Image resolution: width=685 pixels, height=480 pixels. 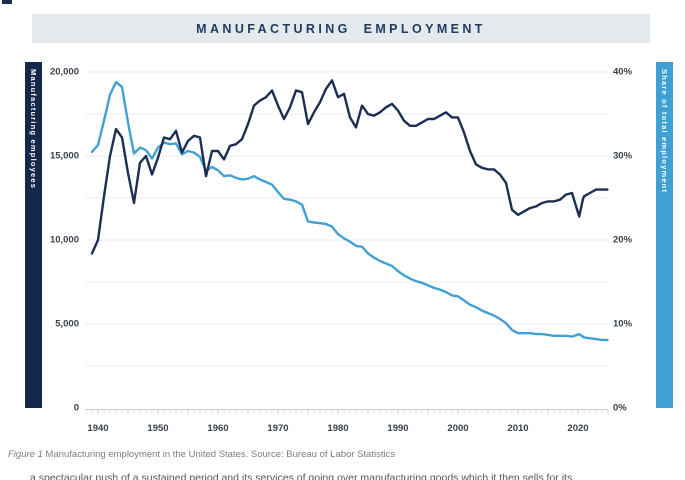 I want to click on x-tick-label: 2020, so click(x=577, y=428).